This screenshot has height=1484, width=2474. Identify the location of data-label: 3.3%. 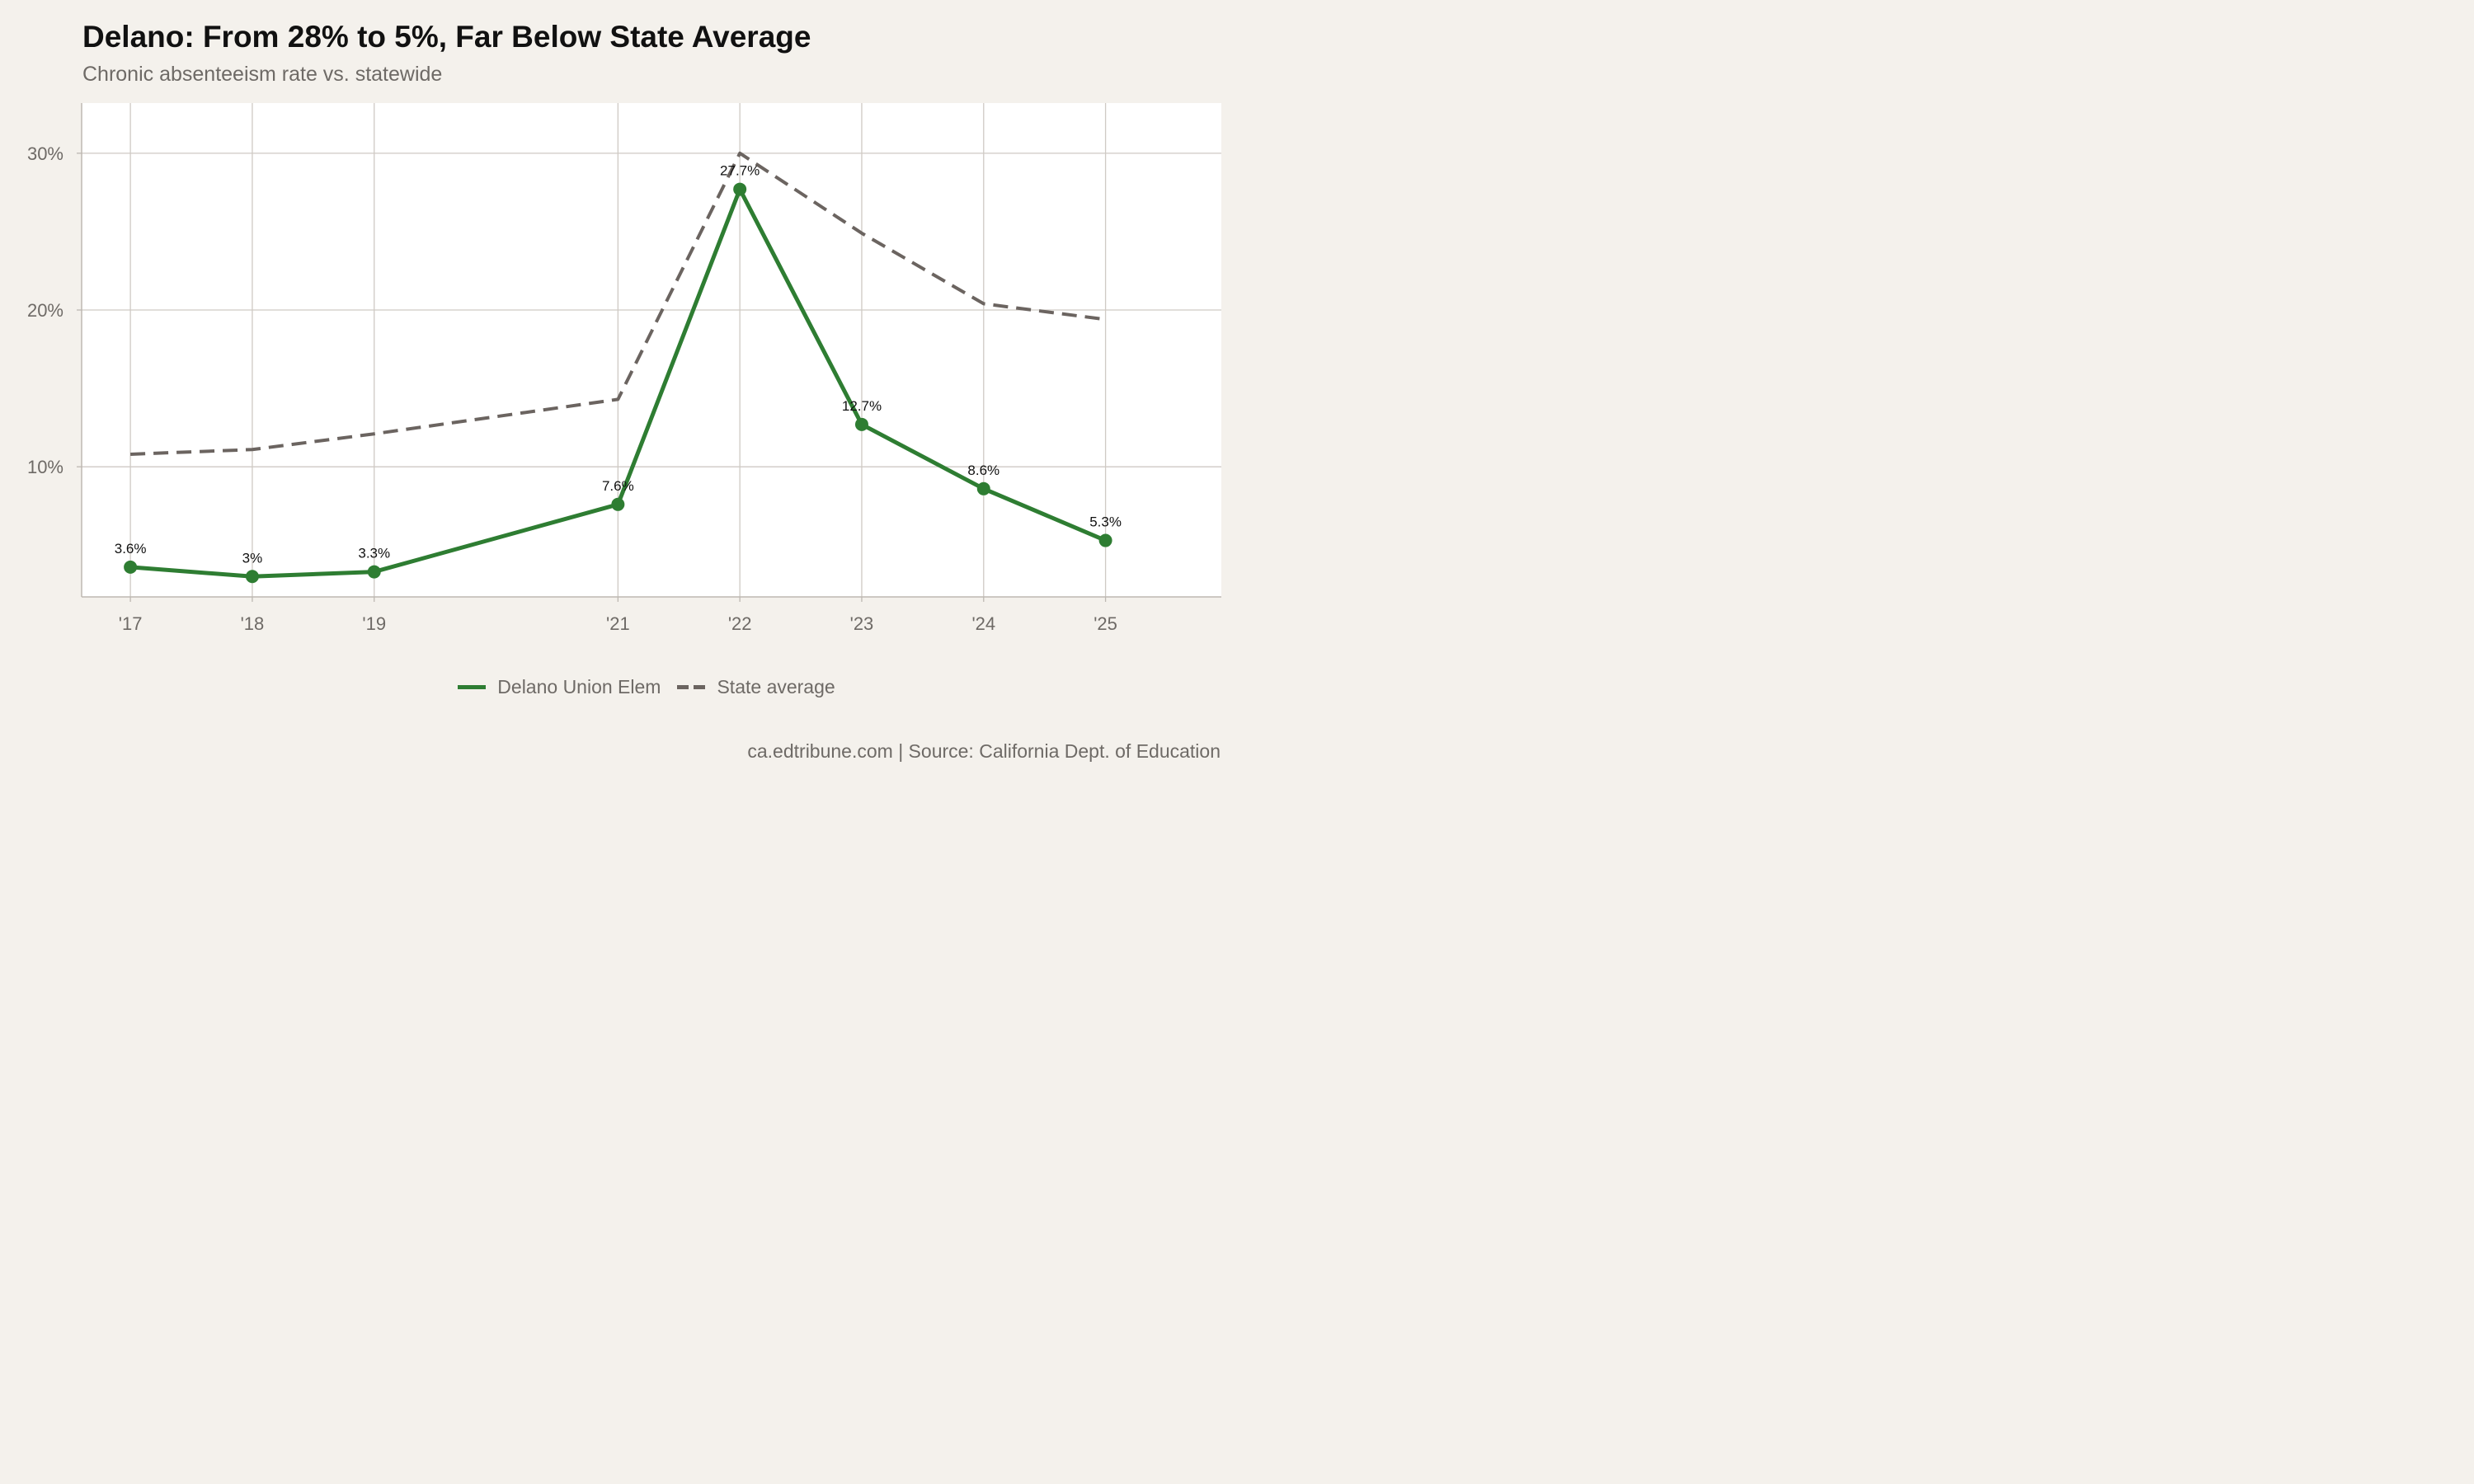
(374, 553).